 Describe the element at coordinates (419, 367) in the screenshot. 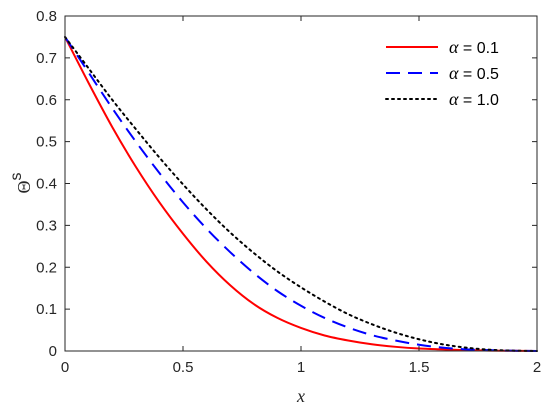

I see `x-tick-label: 1.5` at that location.